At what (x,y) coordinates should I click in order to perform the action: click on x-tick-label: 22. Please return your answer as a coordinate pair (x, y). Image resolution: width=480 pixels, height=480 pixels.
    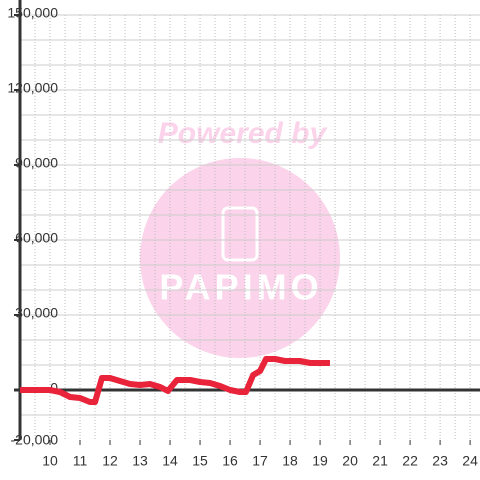
    Looking at the image, I should click on (410, 461).